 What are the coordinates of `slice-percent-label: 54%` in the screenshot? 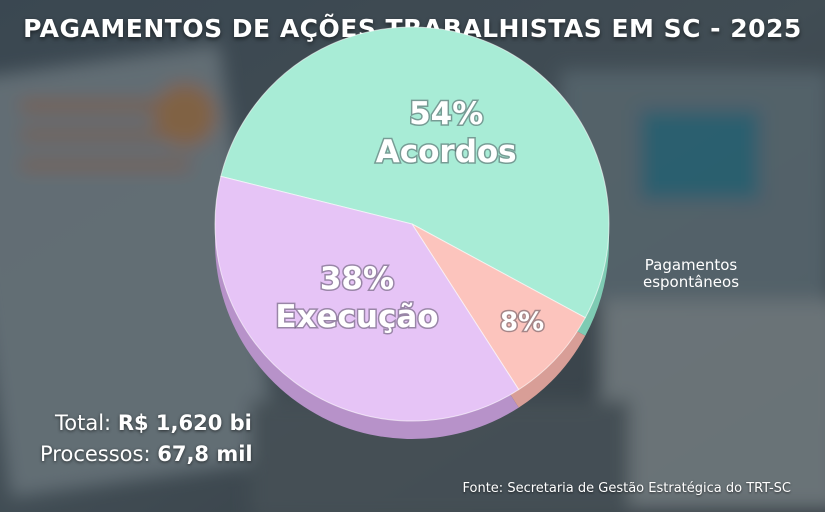 It's located at (446, 114).